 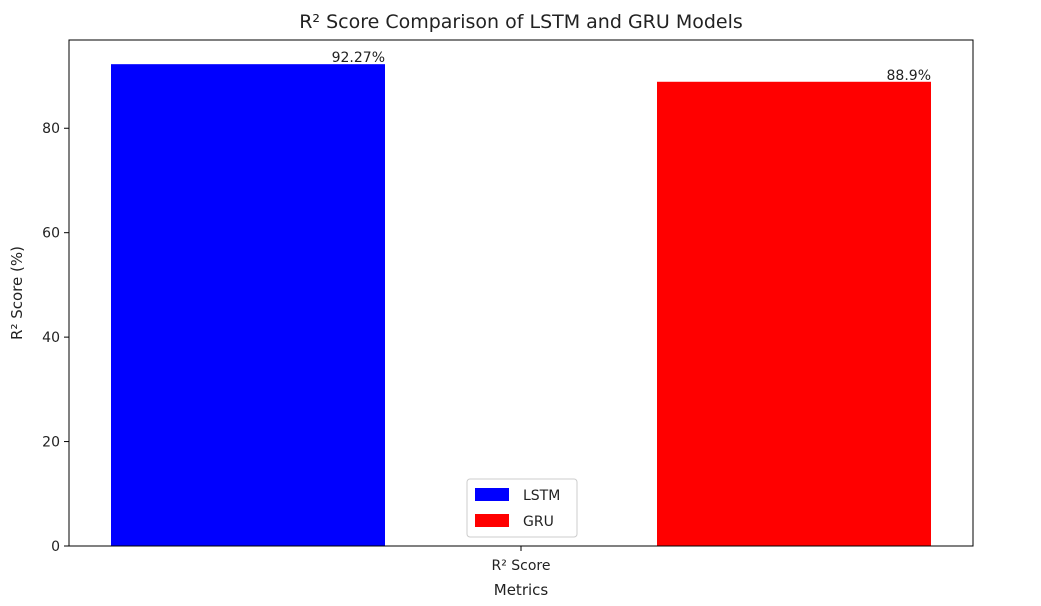 What do you see at coordinates (521, 590) in the screenshot?
I see `x-axis-label: Metrics` at bounding box center [521, 590].